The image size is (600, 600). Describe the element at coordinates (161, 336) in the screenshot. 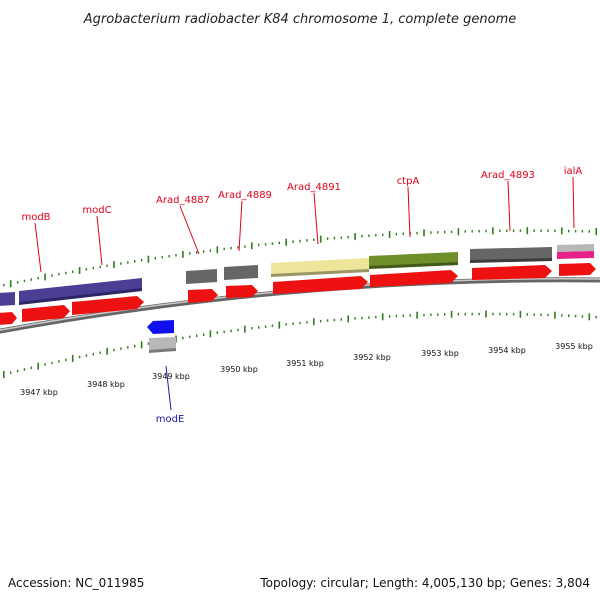

I see `reverse-strand-track` at that location.